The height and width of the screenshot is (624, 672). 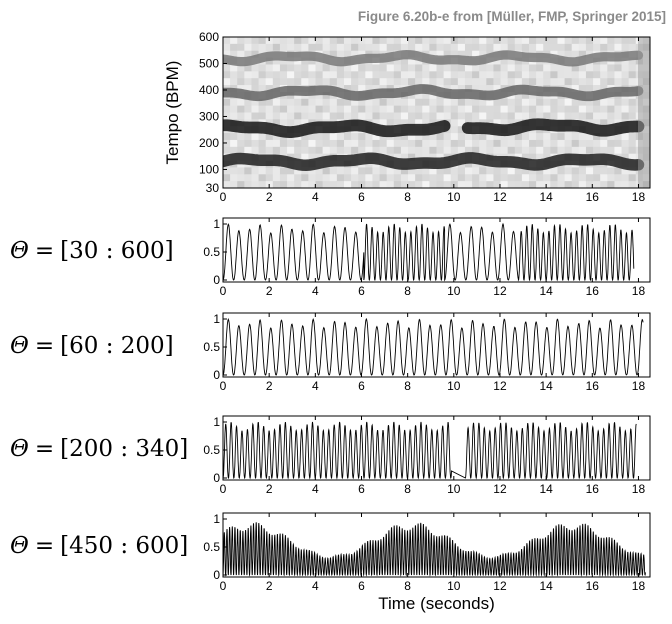 What do you see at coordinates (407, 489) in the screenshot?
I see `chart-3-xtick-label: 8` at bounding box center [407, 489].